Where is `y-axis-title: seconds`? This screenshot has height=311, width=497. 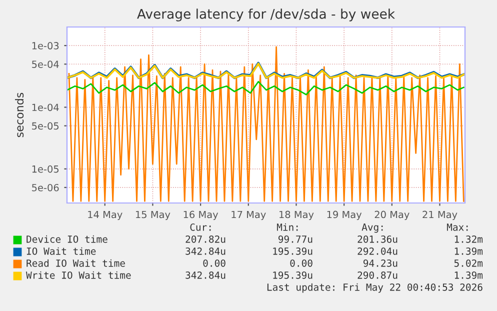
y-axis-title: seconds is located at coordinates (19, 115).